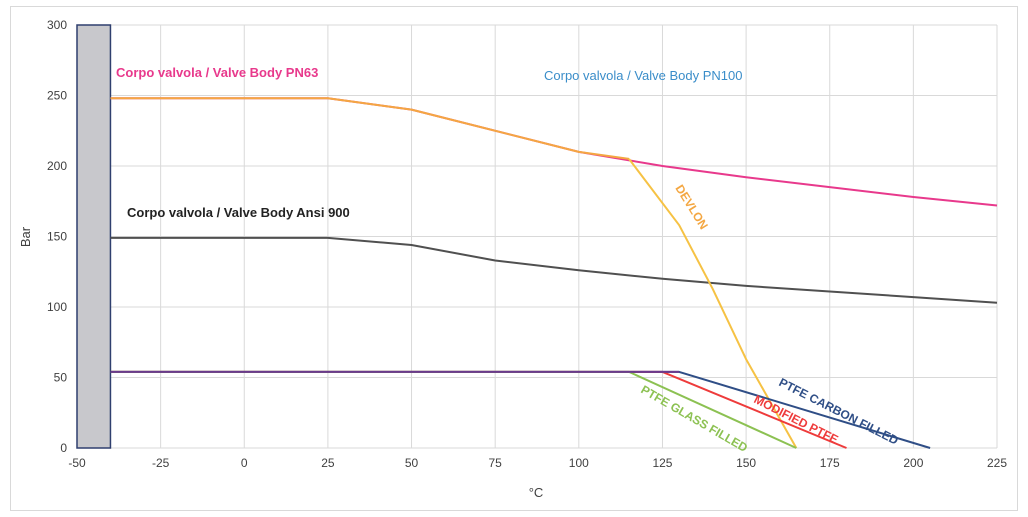 This screenshot has width=1028, height=517. I want to click on x-tick-label-11: 225, so click(997, 463).